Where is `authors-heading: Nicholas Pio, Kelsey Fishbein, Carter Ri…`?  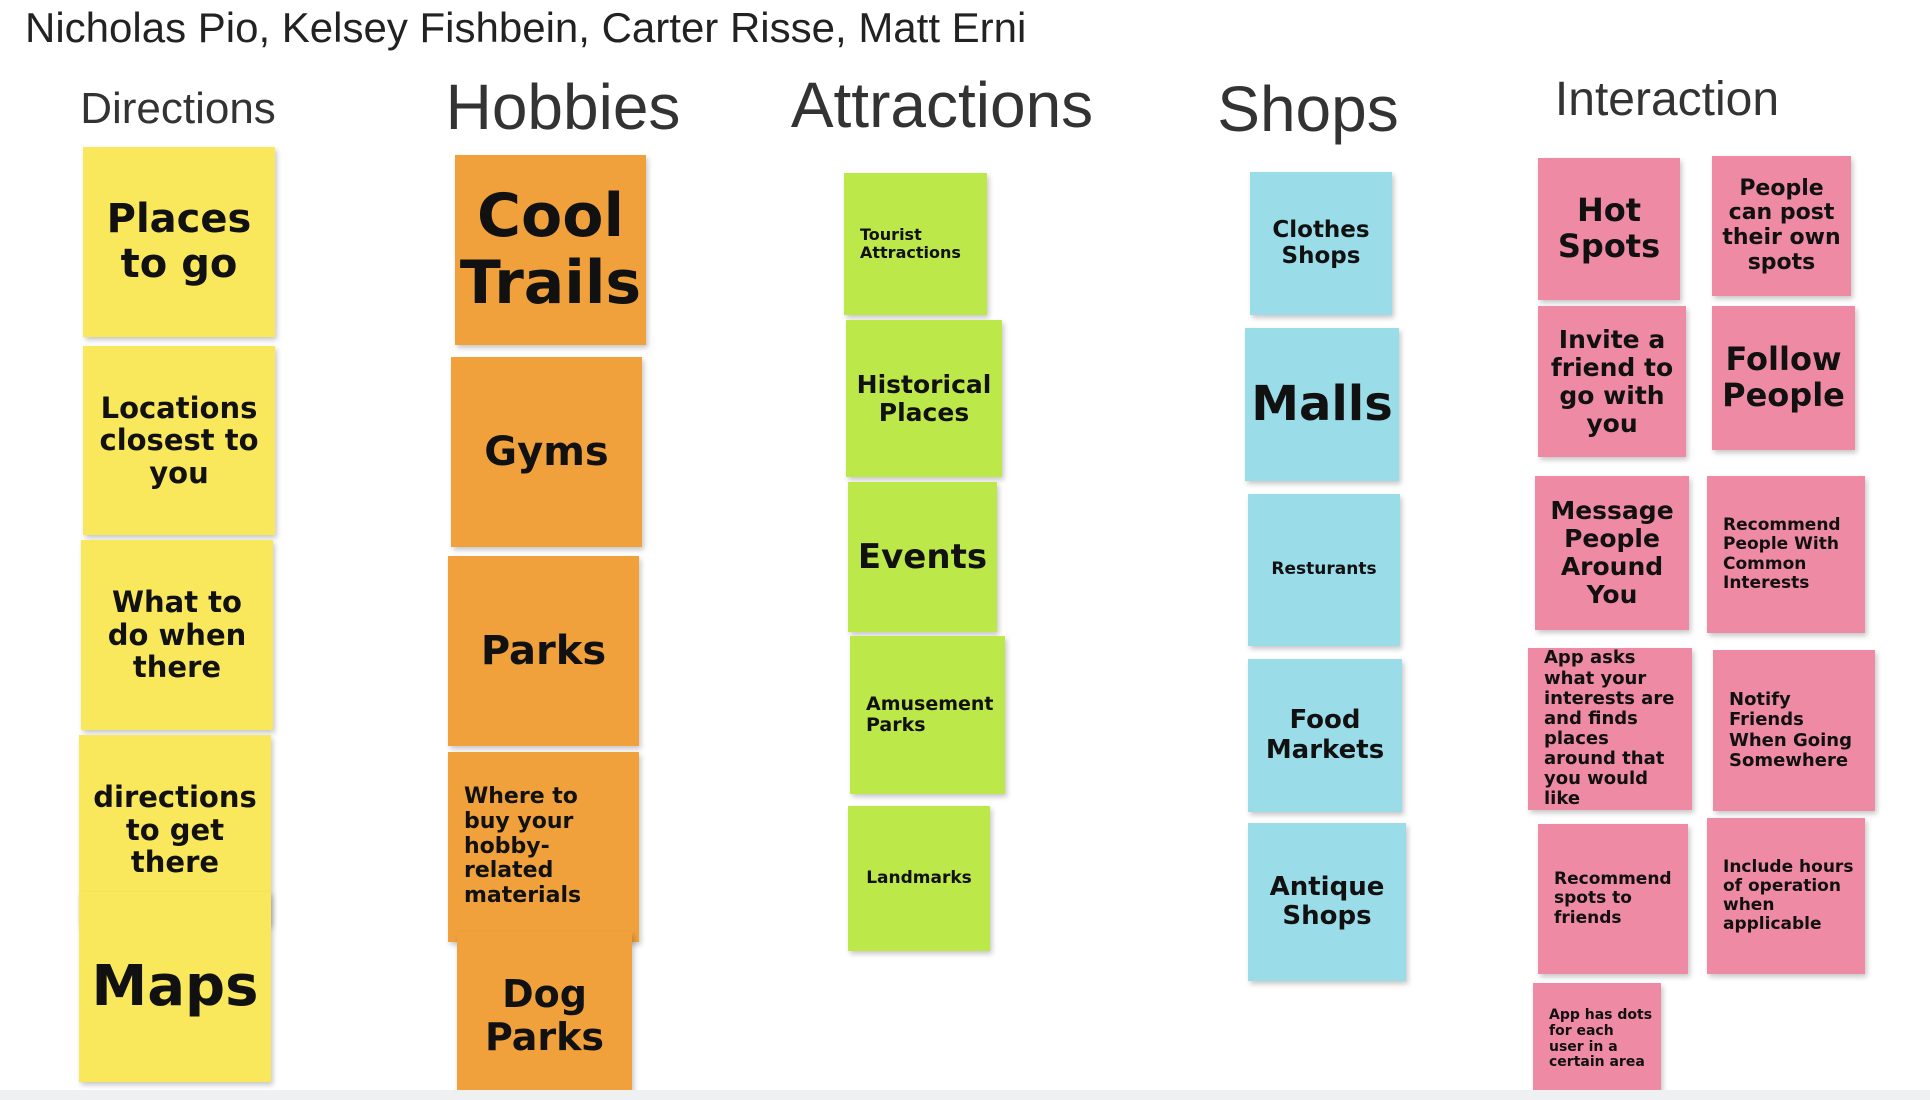
authors-heading: Nicholas Pio, Kelsey Fishbein, Carter Ri… is located at coordinates (526, 27).